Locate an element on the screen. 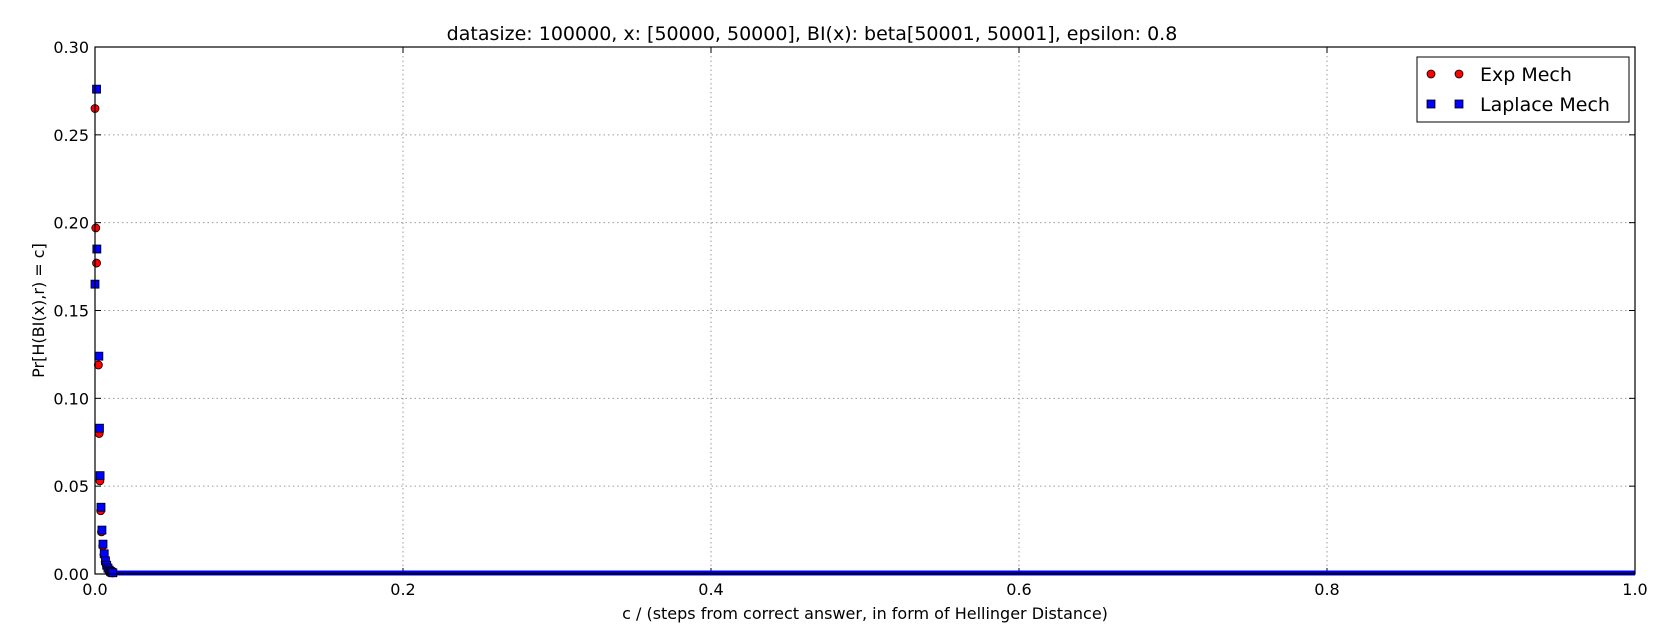  y-tick-label: 0.05 is located at coordinates (71, 486).